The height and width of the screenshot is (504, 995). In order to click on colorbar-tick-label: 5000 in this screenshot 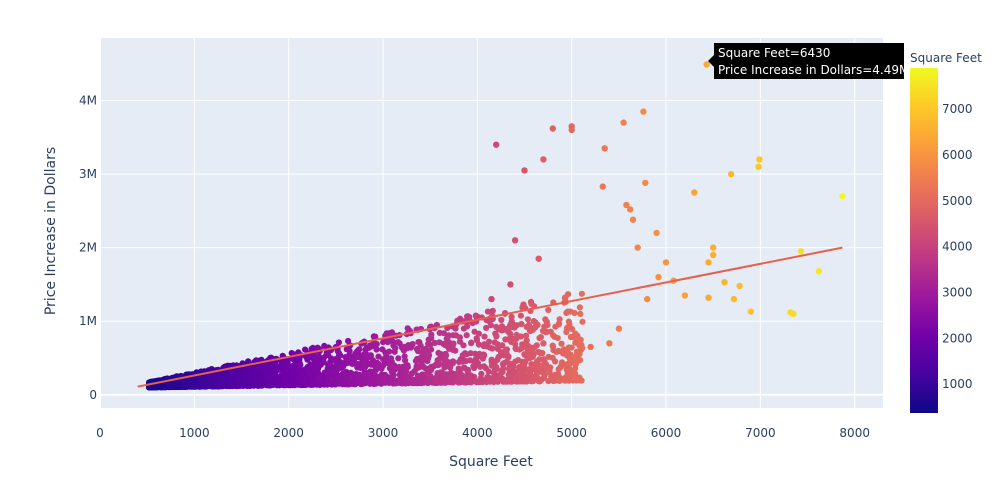, I will do `click(957, 201)`.